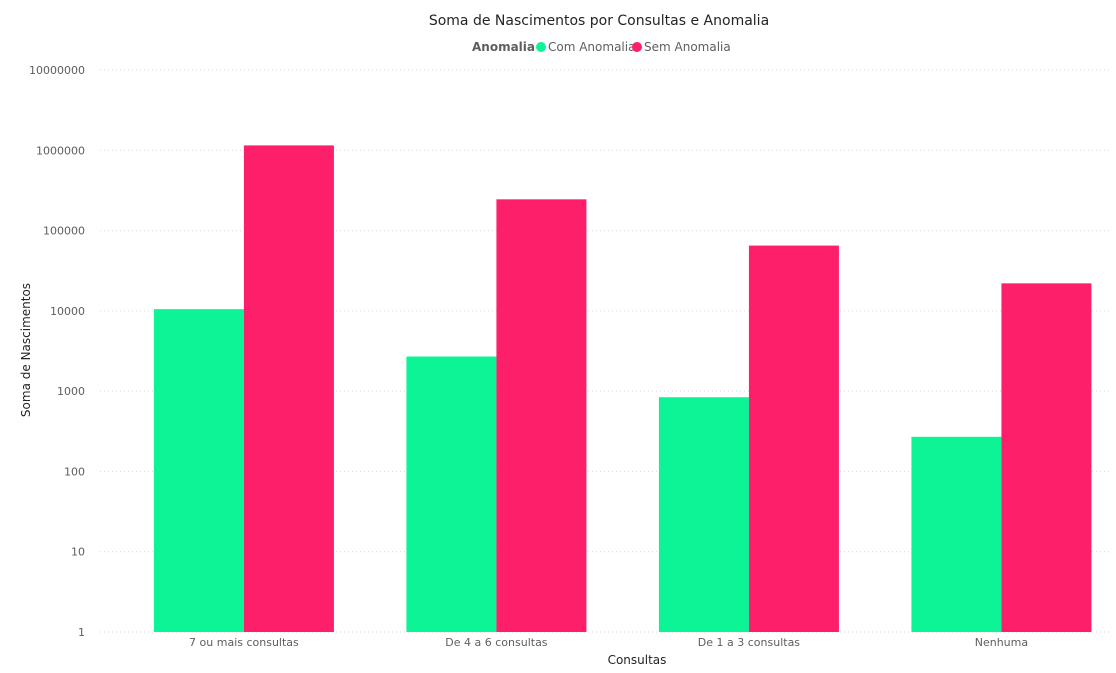  What do you see at coordinates (67, 311) in the screenshot?
I see `y-tick-label: 10000` at bounding box center [67, 311].